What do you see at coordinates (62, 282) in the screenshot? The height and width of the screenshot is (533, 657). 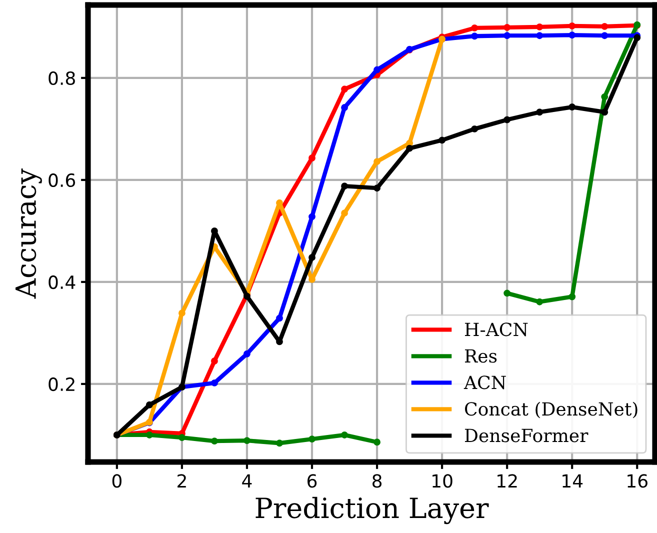 I see `y-tick-label: 0.4` at bounding box center [62, 282].